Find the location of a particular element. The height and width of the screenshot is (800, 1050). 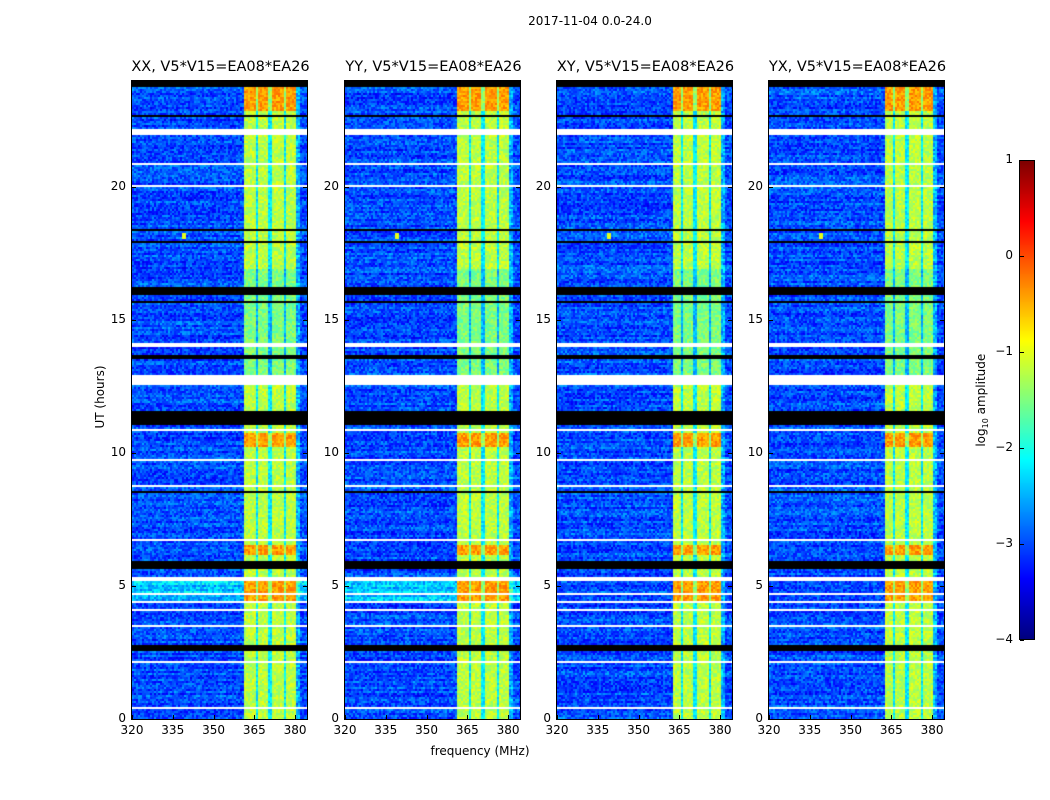

panel-title: YY, V5*V15=EA08*EA26 is located at coordinates (433, 67).